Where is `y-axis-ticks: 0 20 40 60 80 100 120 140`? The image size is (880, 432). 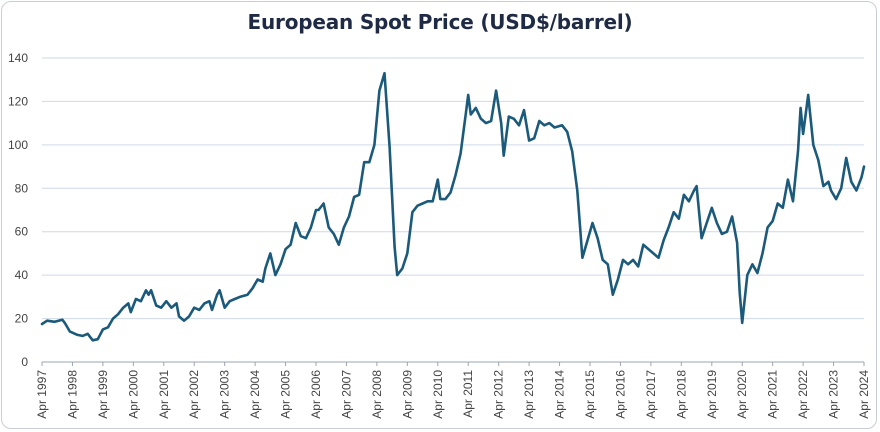 y-axis-ticks: 0 20 40 60 80 100 120 140 is located at coordinates (18, 210).